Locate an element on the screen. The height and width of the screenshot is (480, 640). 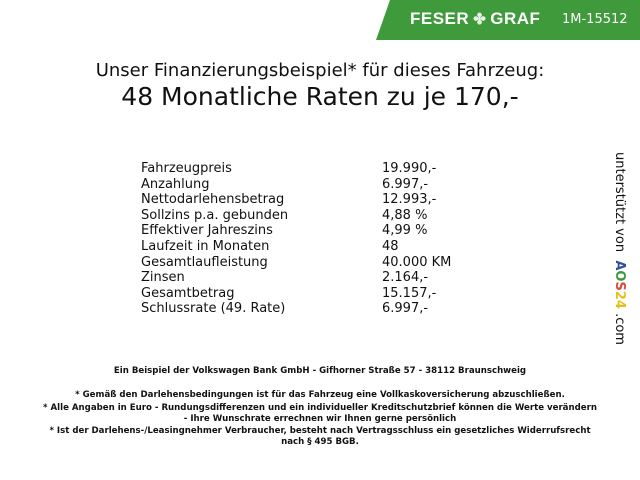
title-line-2: 48 Monatliche Raten zu je 170,- is located at coordinates (320, 96).